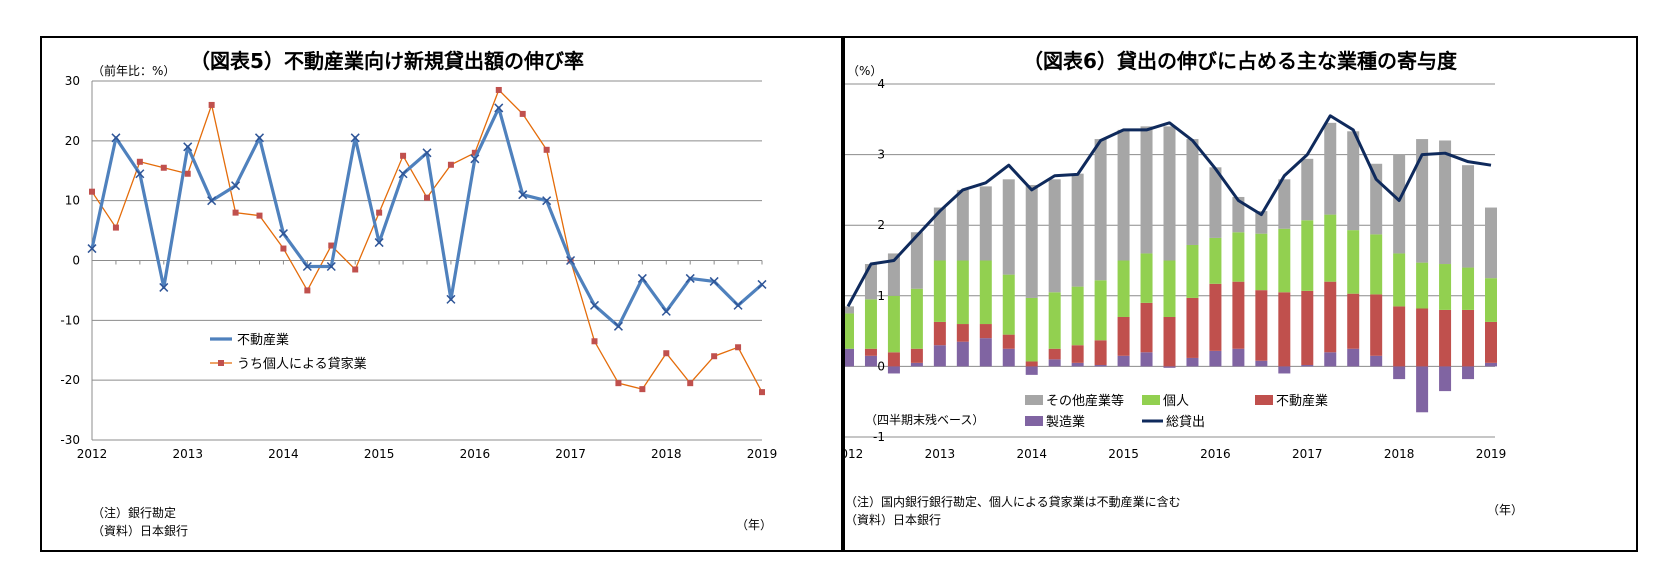 Image resolution: width=1678 pixels, height=580 pixels. Describe the element at coordinates (1215, 454) in the screenshot. I see `x-tick-label: 2016` at that location.